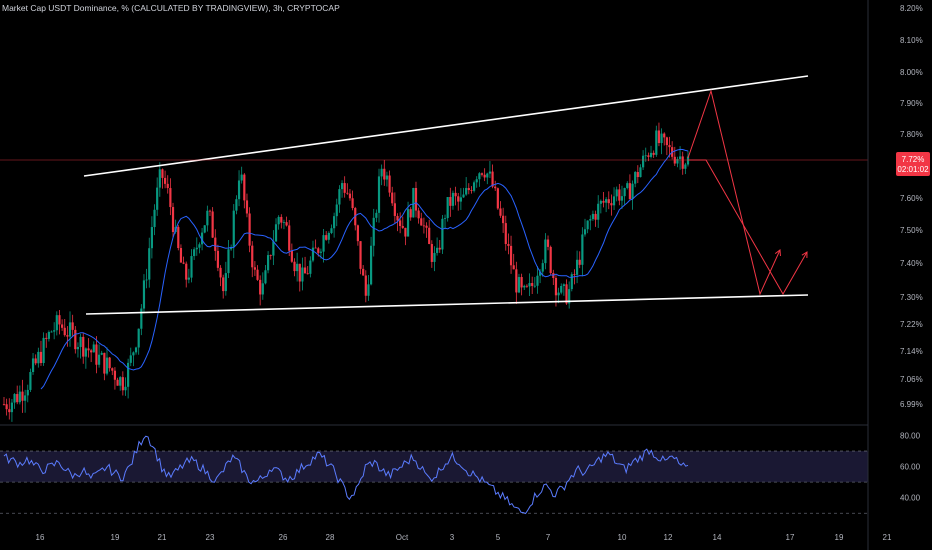 Image resolution: width=932 pixels, height=550 pixels. What do you see at coordinates (452, 537) in the screenshot?
I see `time-label: 3` at bounding box center [452, 537].